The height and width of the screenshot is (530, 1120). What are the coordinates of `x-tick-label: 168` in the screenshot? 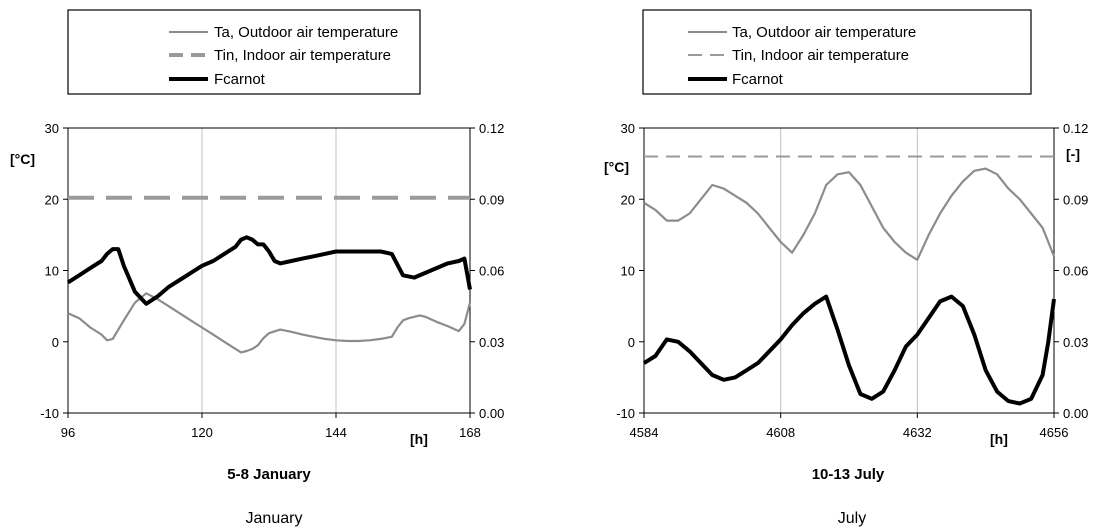 It's located at (470, 432).